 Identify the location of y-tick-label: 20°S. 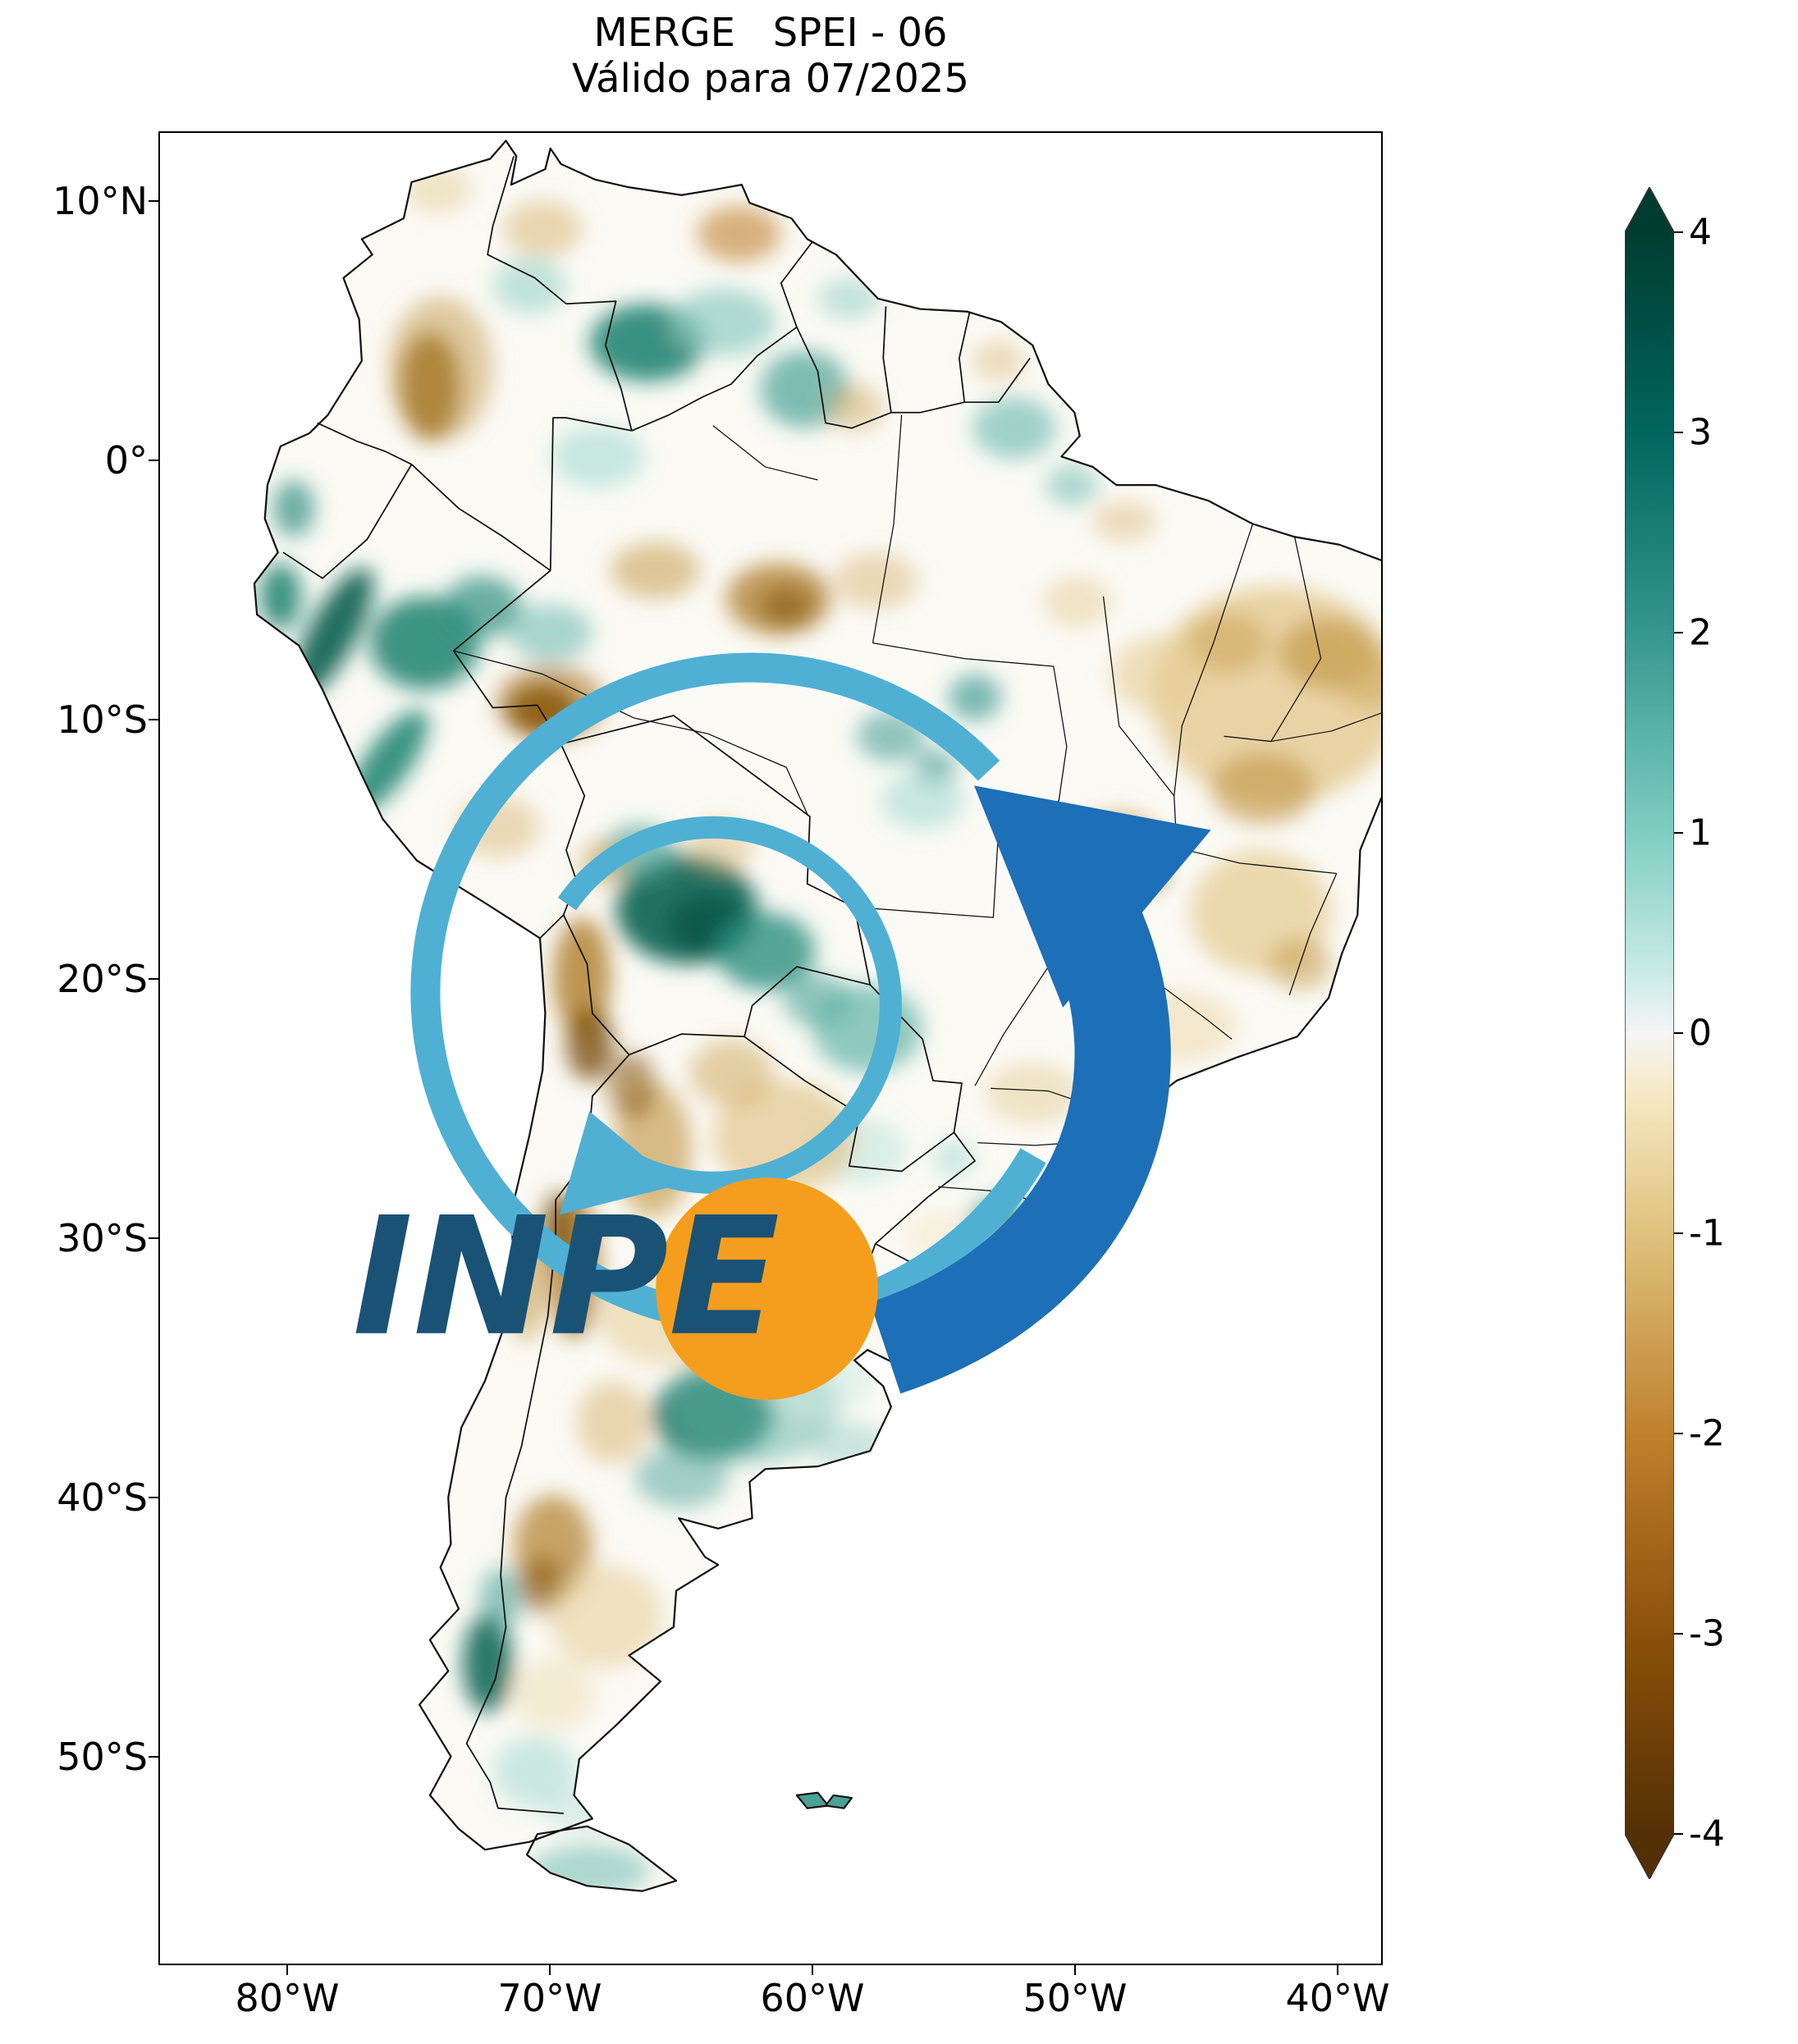
(102, 979).